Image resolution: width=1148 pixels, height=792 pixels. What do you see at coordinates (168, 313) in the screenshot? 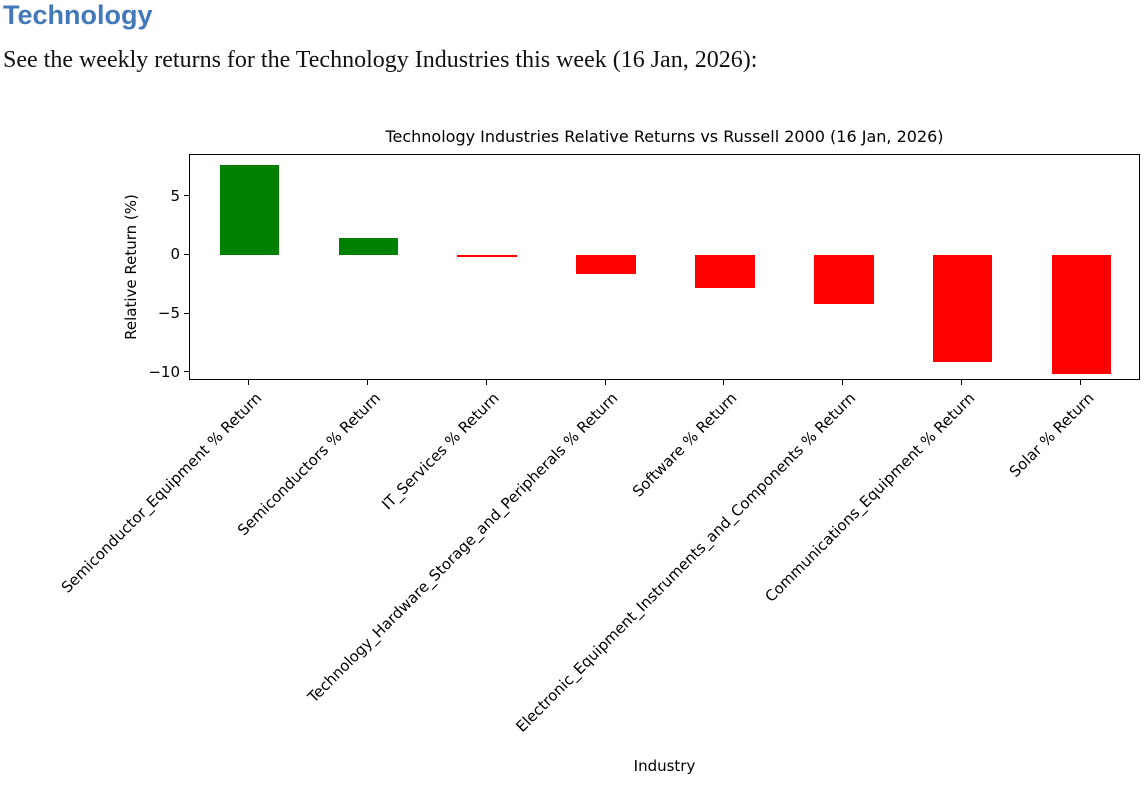
I see `y-tick-label: −5` at bounding box center [168, 313].